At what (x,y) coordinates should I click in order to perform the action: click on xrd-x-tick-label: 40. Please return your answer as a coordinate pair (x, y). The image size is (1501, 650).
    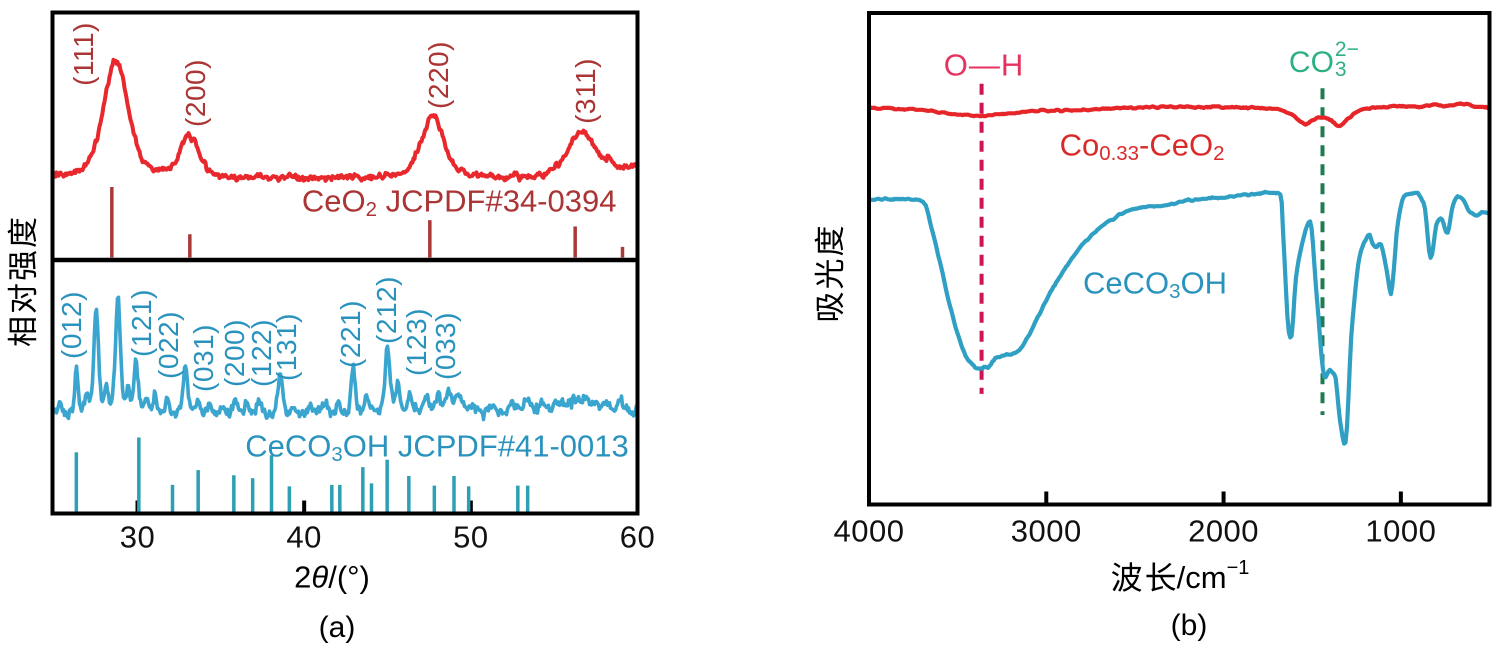
    Looking at the image, I should click on (304, 537).